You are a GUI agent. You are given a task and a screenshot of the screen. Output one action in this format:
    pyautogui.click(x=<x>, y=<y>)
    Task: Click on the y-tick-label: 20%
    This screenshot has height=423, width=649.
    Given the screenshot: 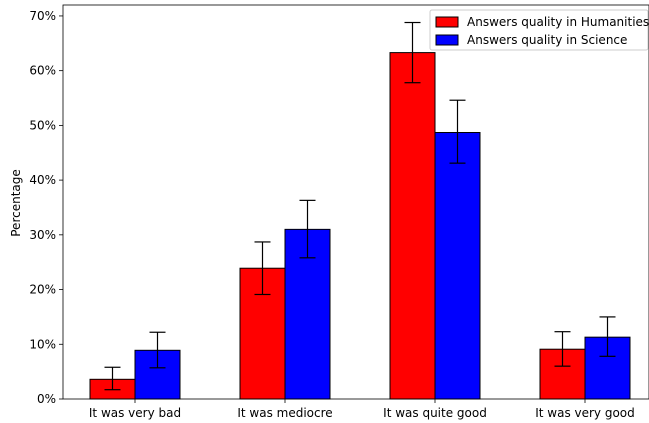 What is the action you would take?
    pyautogui.click(x=42, y=290)
    